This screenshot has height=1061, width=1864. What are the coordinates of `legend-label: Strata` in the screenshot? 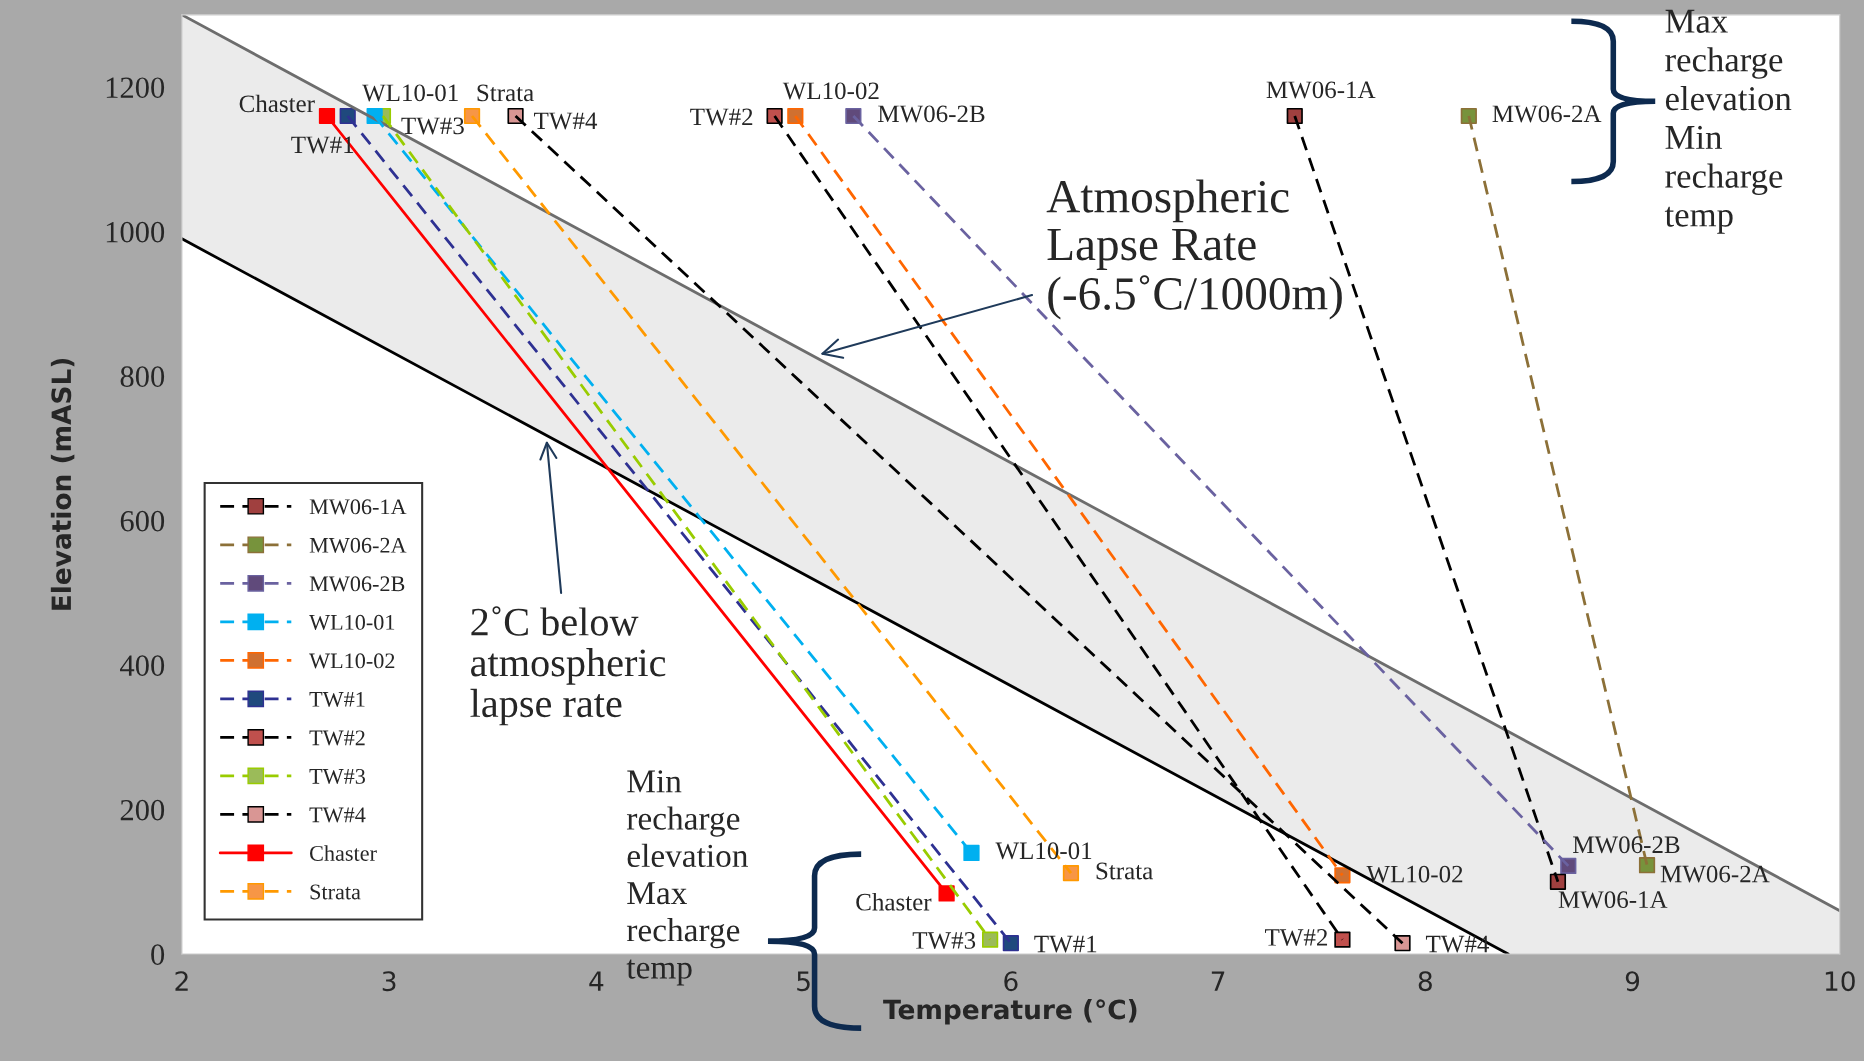 It's located at (335, 892).